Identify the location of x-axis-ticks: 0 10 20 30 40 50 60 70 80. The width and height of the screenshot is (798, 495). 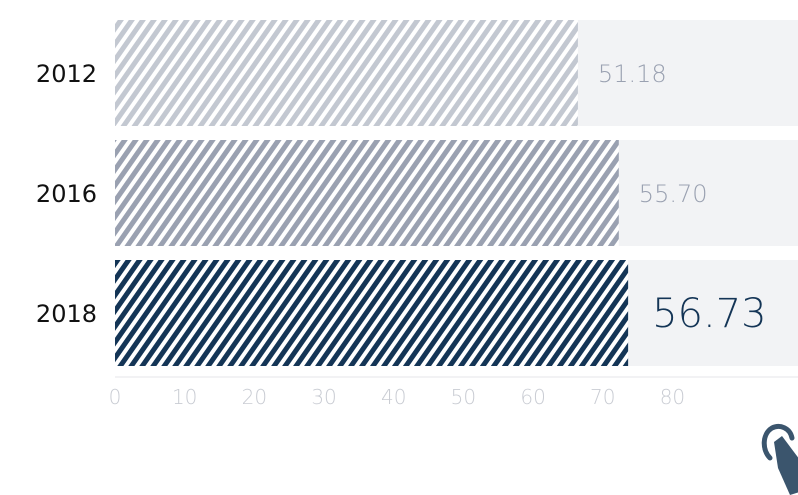
(397, 397).